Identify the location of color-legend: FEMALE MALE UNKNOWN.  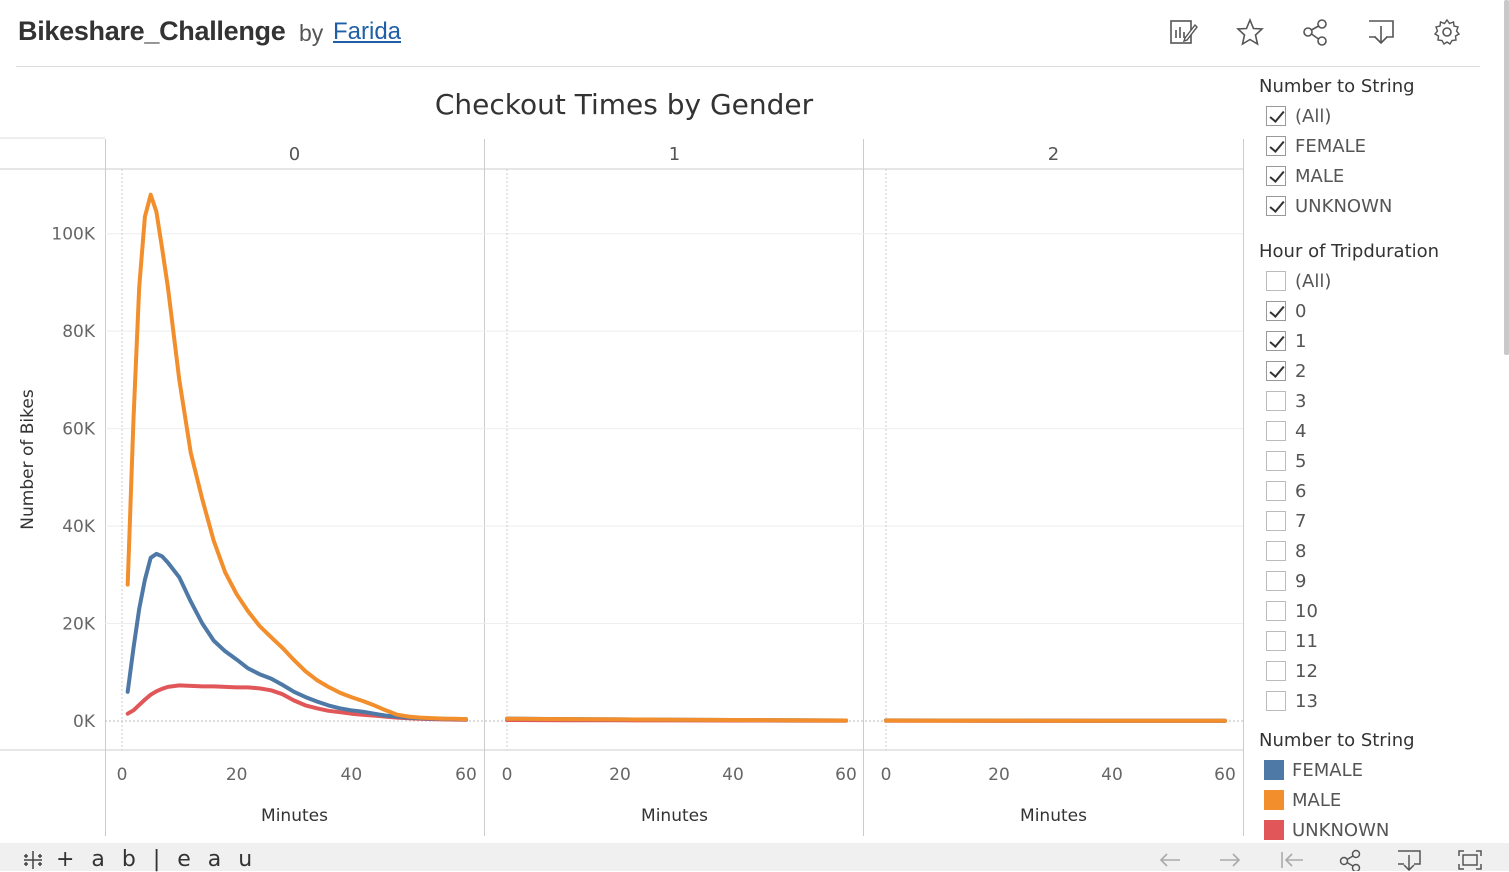
(1379, 800).